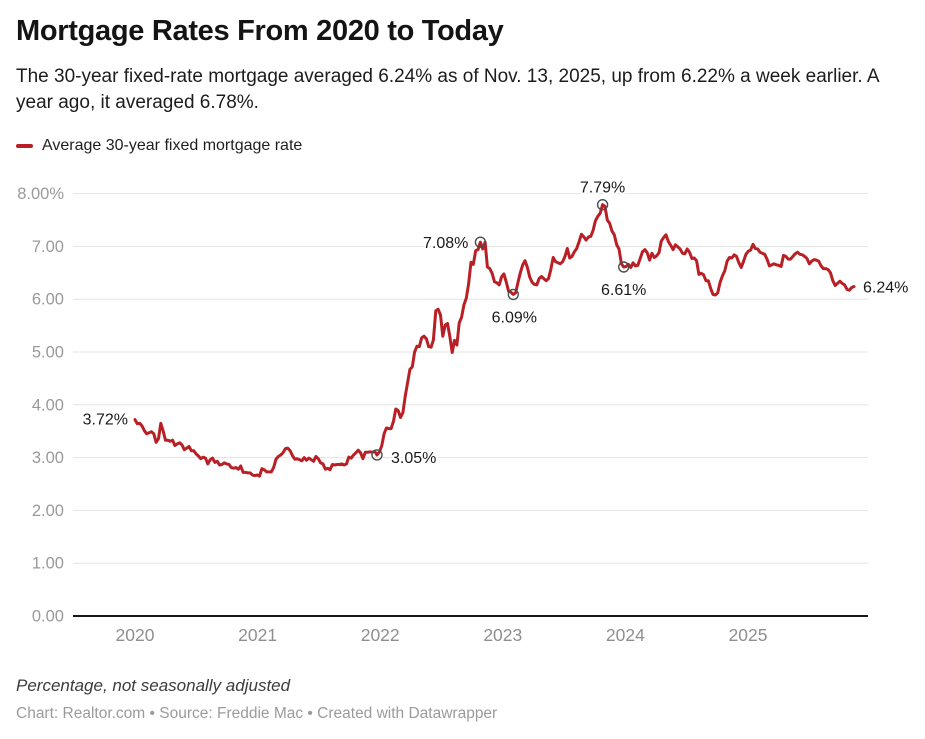 The image size is (925, 739). Describe the element at coordinates (885, 288) in the screenshot. I see `annotation-label: 6.24%` at that location.